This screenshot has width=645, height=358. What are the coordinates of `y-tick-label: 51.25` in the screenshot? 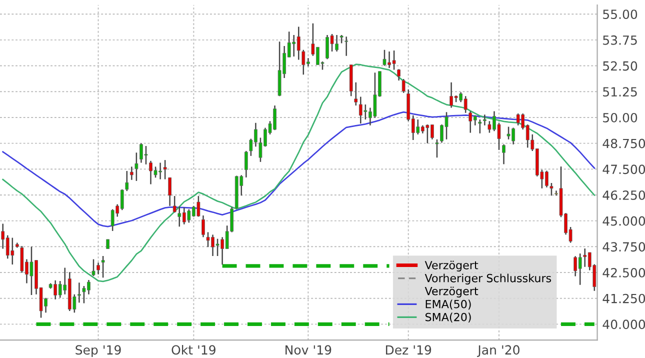 It's located at (620, 92).